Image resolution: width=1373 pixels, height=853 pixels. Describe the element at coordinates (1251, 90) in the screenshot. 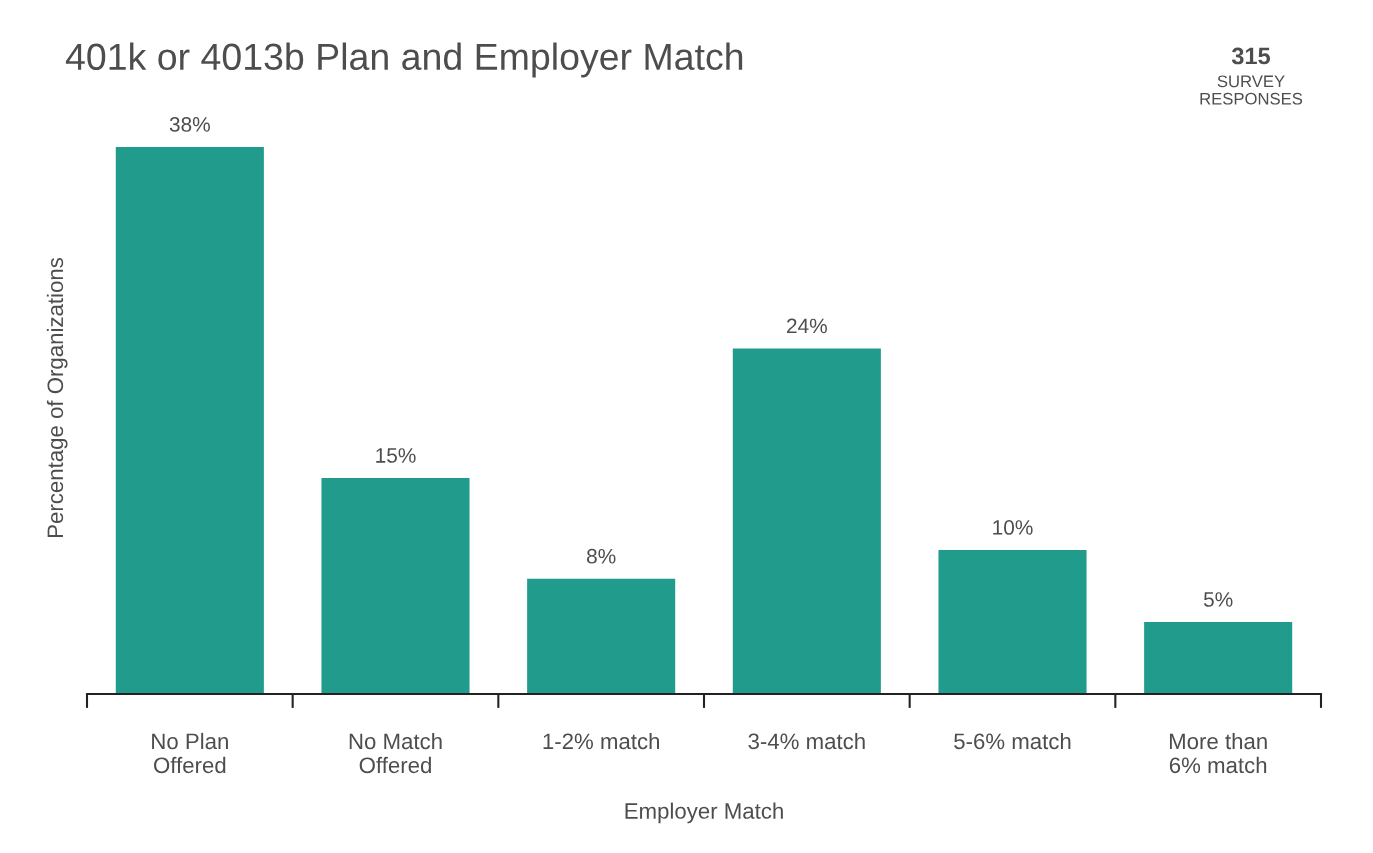

I see `text: SURVEY RESPONSES` at that location.